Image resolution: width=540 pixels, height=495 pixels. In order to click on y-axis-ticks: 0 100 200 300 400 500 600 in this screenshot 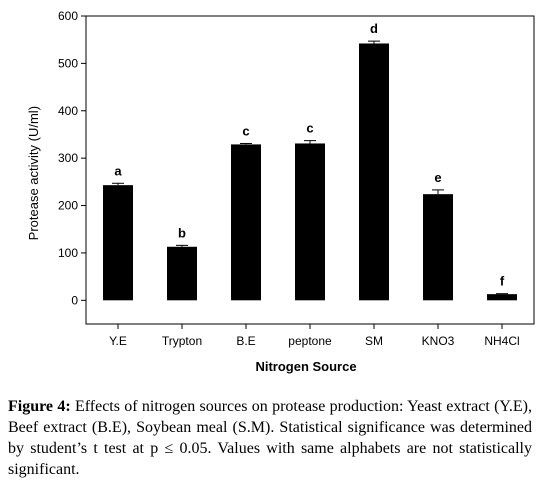, I will do `click(72, 158)`.